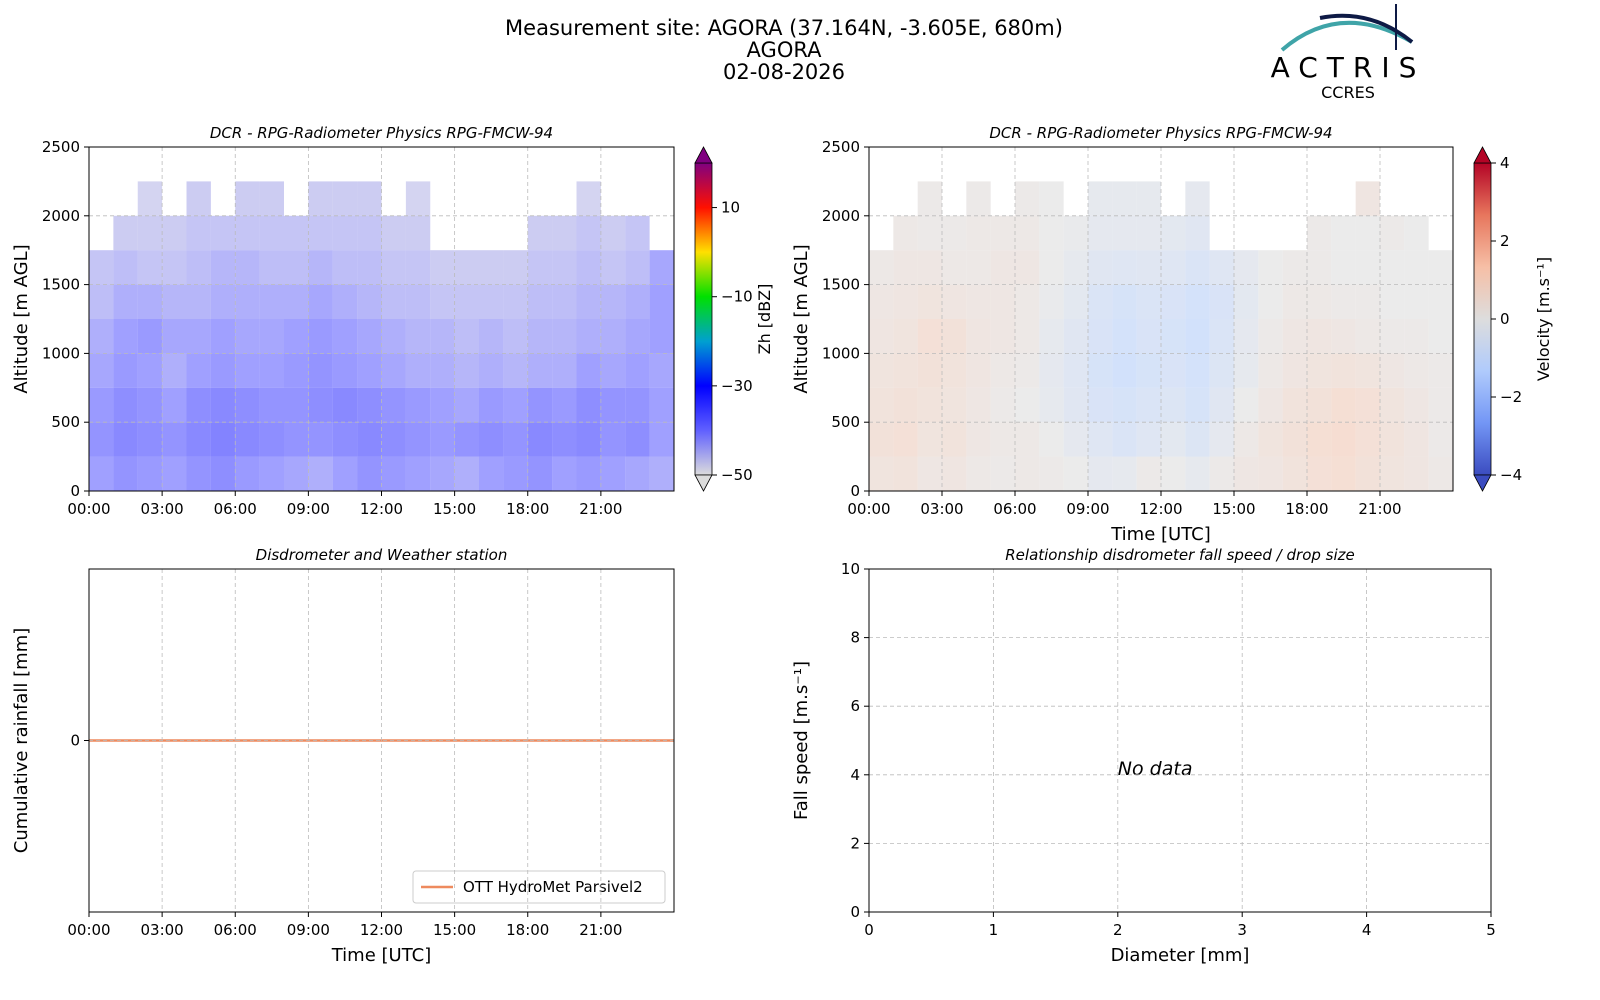 The width and height of the screenshot is (1600, 1000). What do you see at coordinates (1482, 483) in the screenshot?
I see `colorbar-extend` at bounding box center [1482, 483].